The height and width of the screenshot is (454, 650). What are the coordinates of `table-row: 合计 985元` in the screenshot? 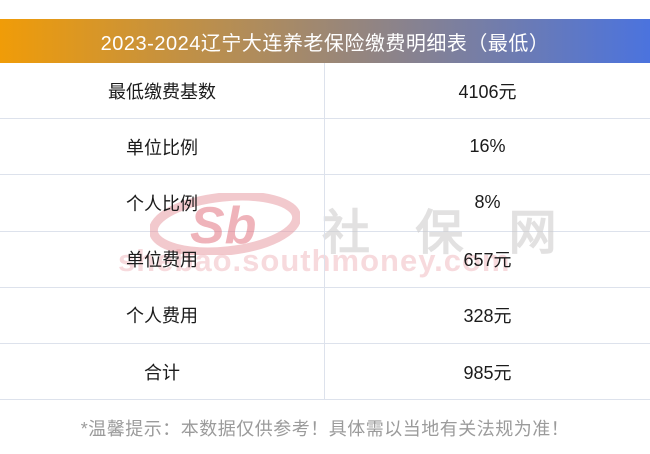 It's located at (325, 372).